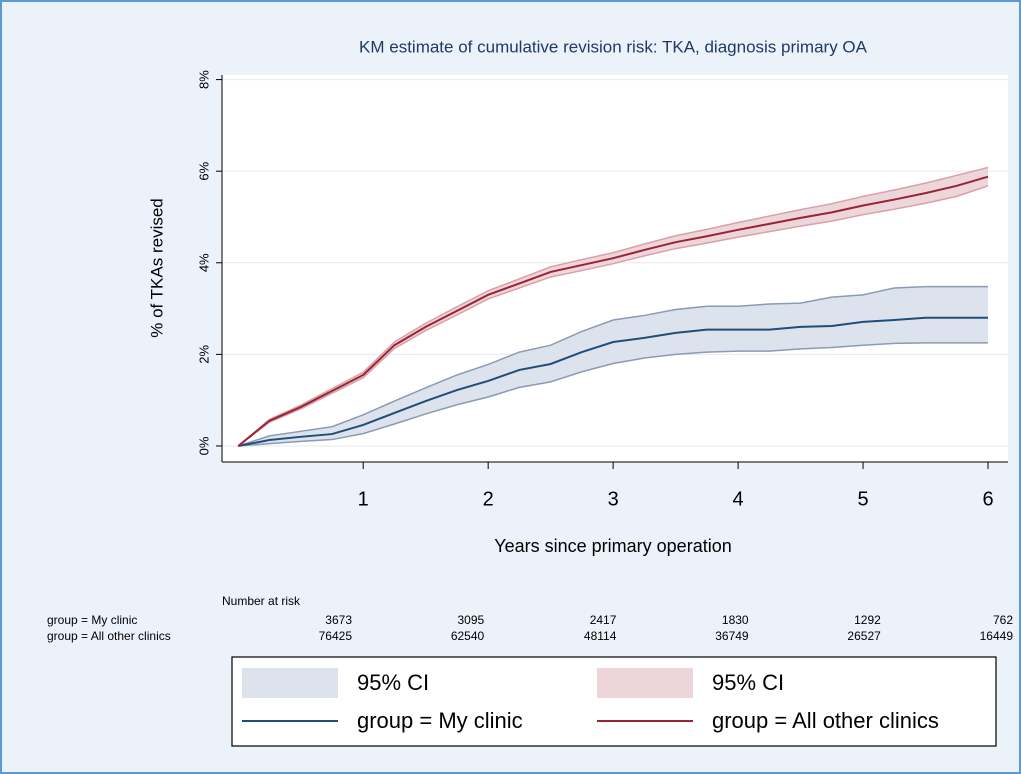 The width and height of the screenshot is (1021, 774). I want to click on x-tick-label: 4, so click(738, 499).